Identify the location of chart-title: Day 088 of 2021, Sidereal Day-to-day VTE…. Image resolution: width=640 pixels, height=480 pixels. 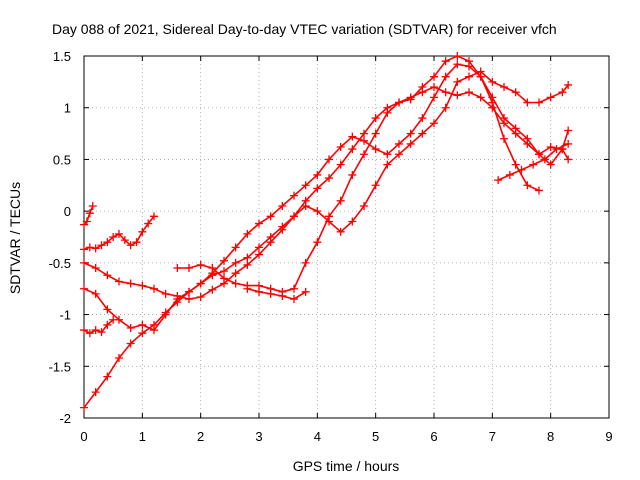
(304, 29).